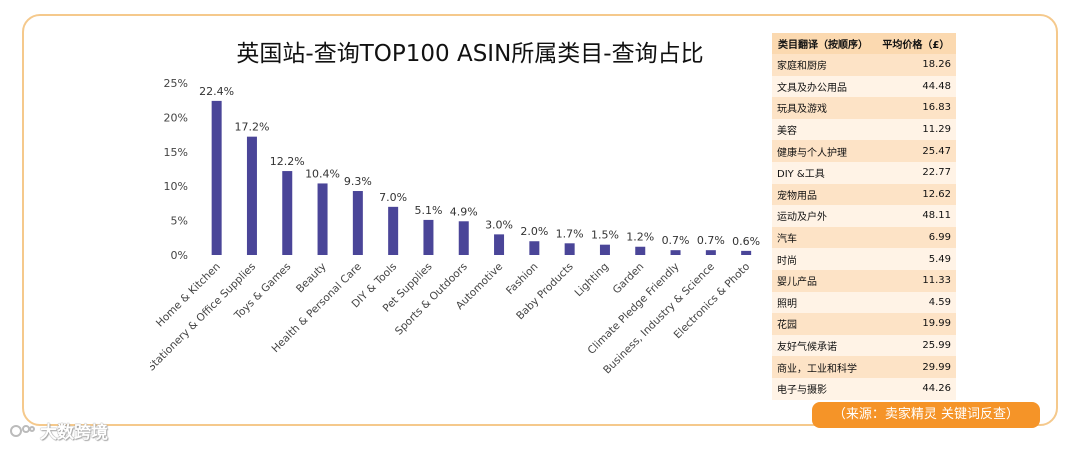  I want to click on table-header-row: 类目翻译（按顺序） 平均价格（£）, so click(864, 43).